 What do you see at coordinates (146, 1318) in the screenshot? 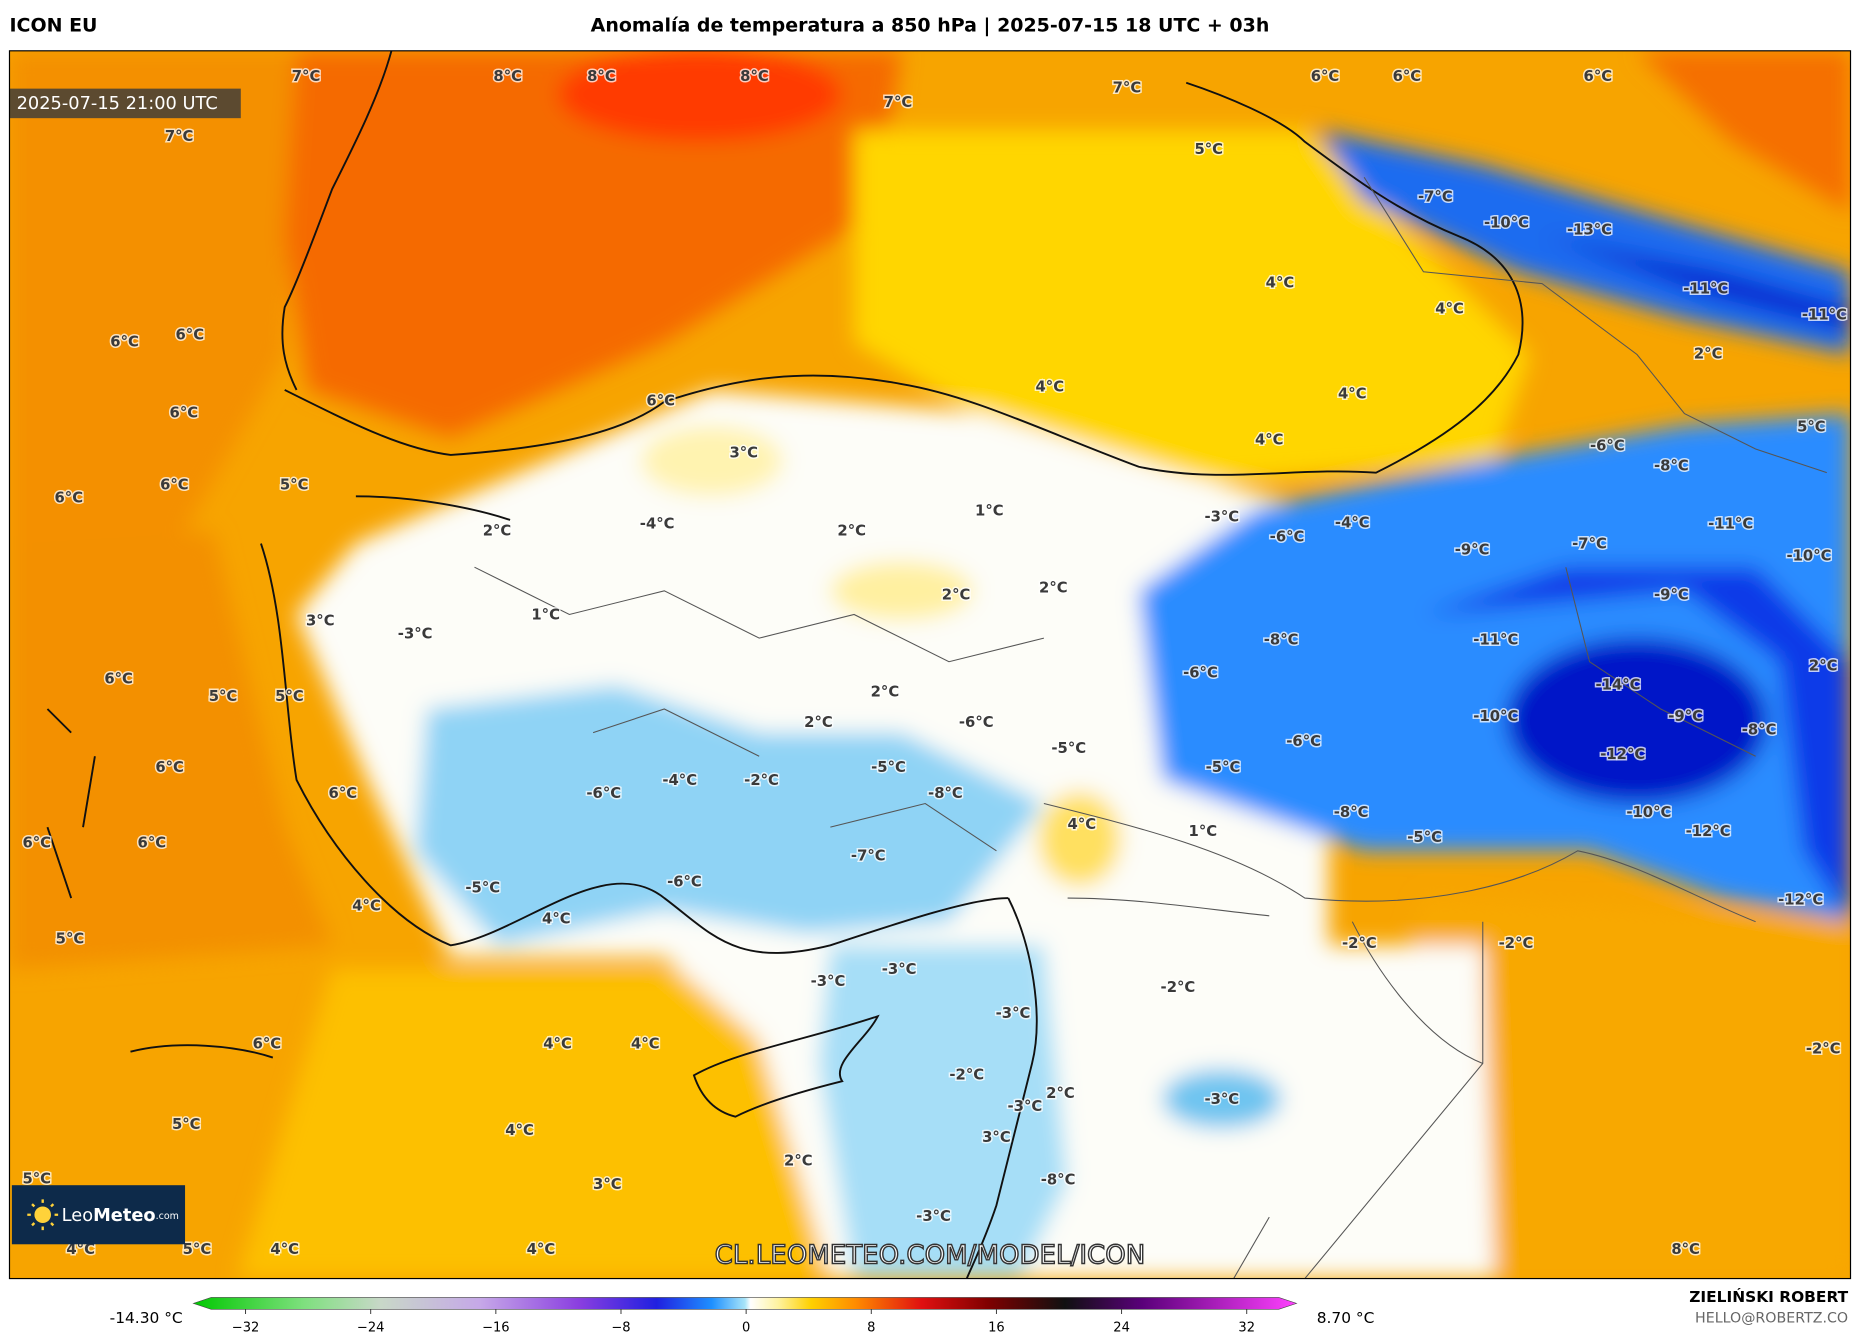
I see `colorbar-min: -14.30 °C` at bounding box center [146, 1318].